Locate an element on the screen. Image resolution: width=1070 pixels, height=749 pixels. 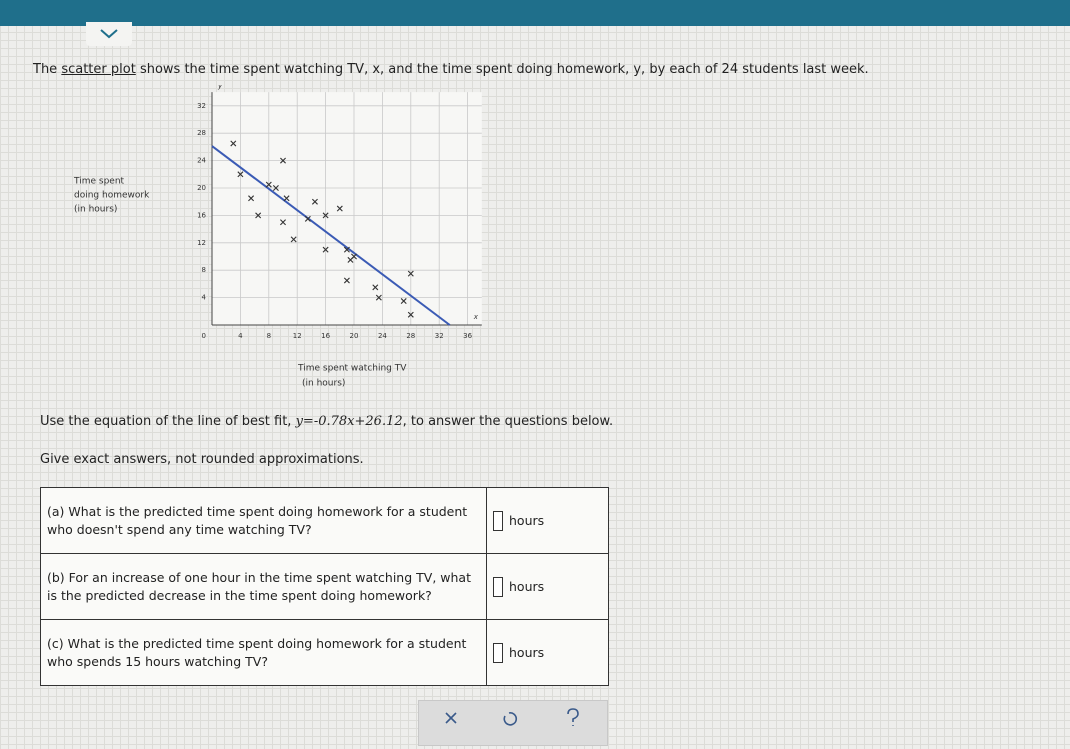
x-tick-label: 16 is located at coordinates (325, 336).